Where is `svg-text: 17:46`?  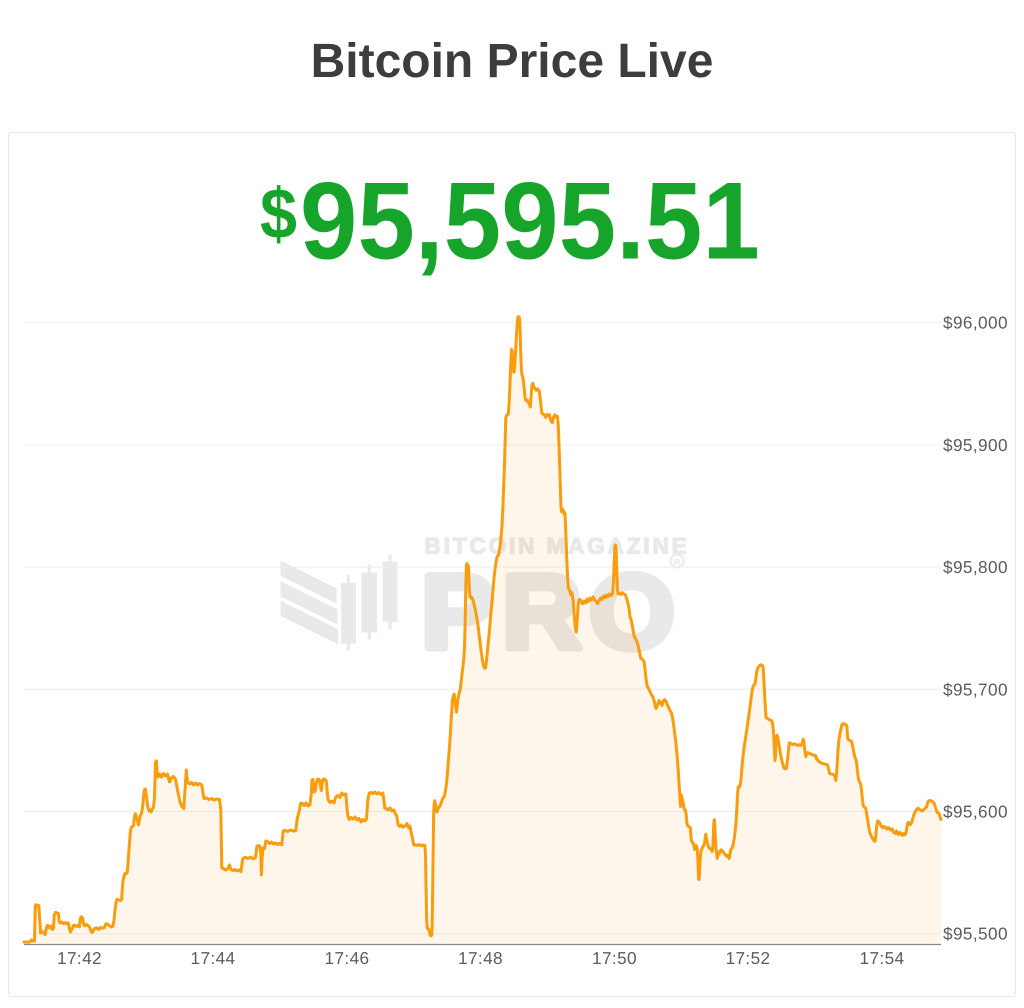 svg-text: 17:46 is located at coordinates (346, 958).